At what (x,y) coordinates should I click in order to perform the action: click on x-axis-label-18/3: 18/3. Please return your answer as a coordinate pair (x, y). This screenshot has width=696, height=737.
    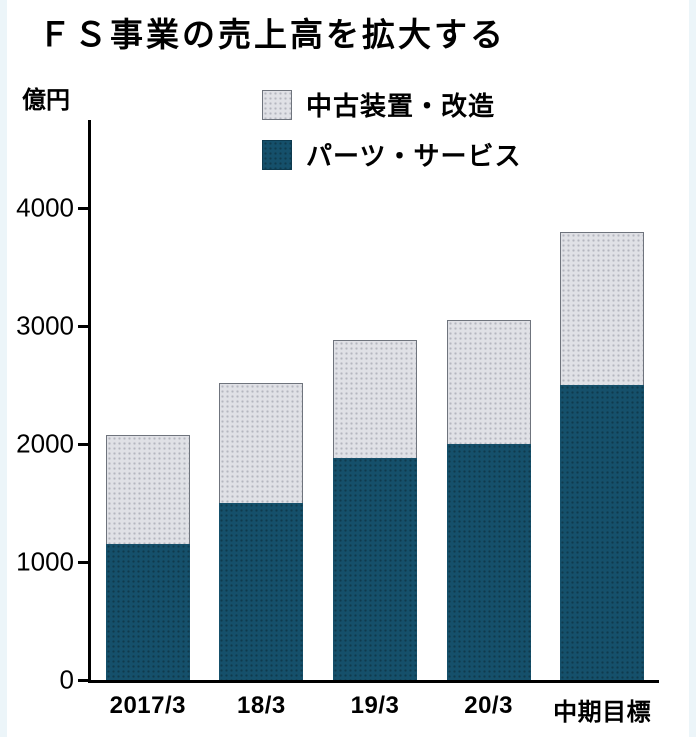
    Looking at the image, I should click on (261, 705).